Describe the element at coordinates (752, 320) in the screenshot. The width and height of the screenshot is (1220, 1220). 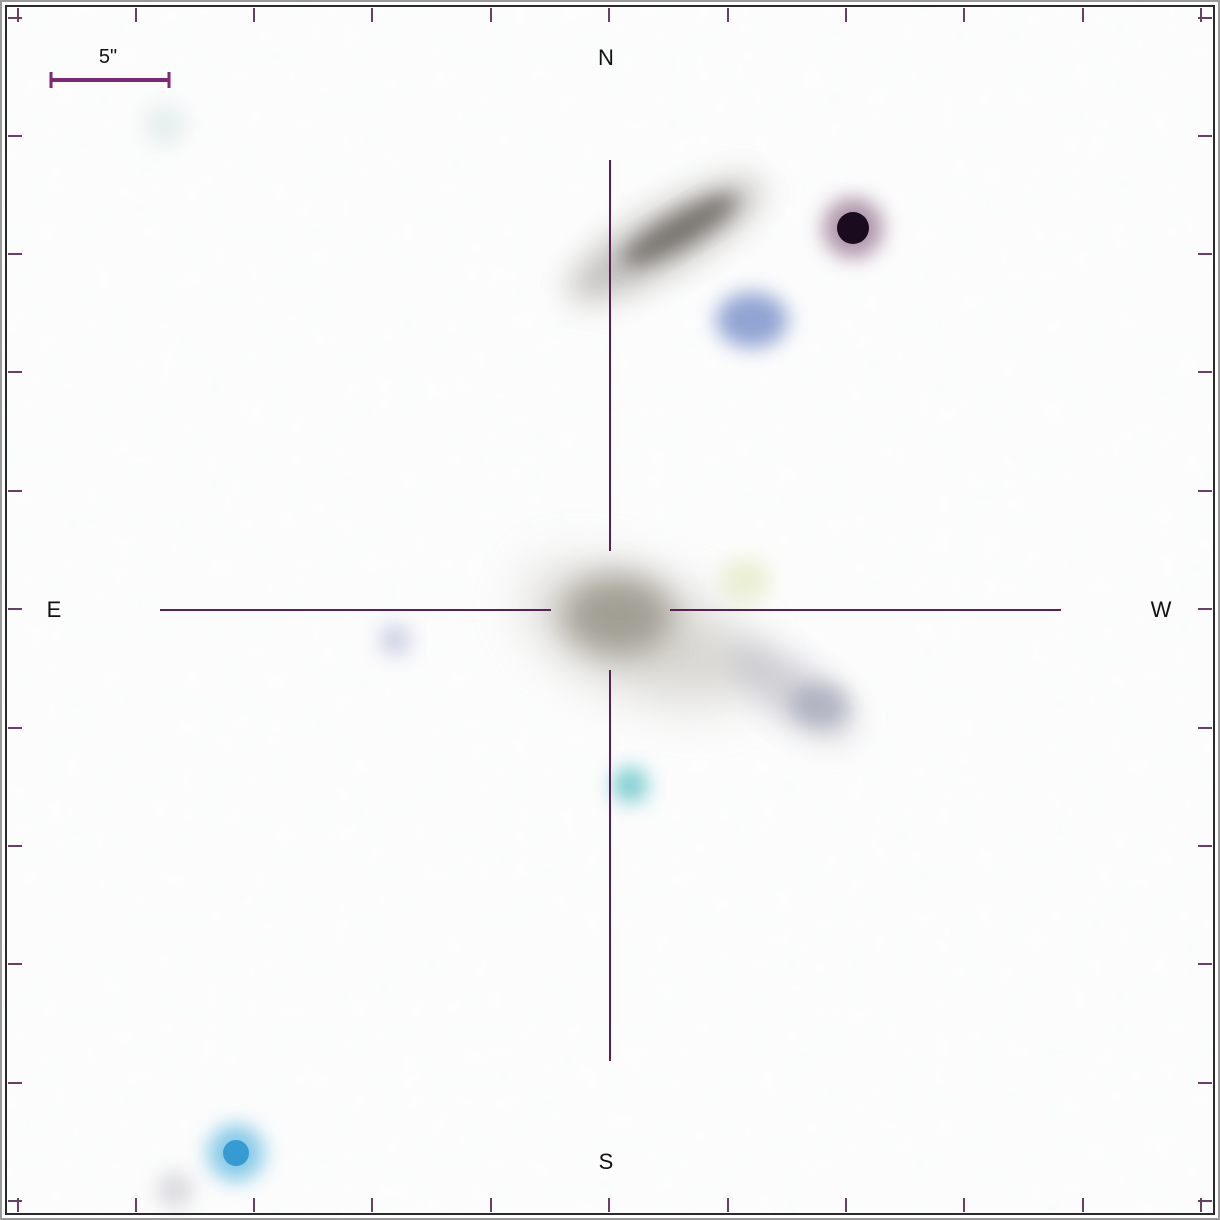
I see `blue-source` at that location.